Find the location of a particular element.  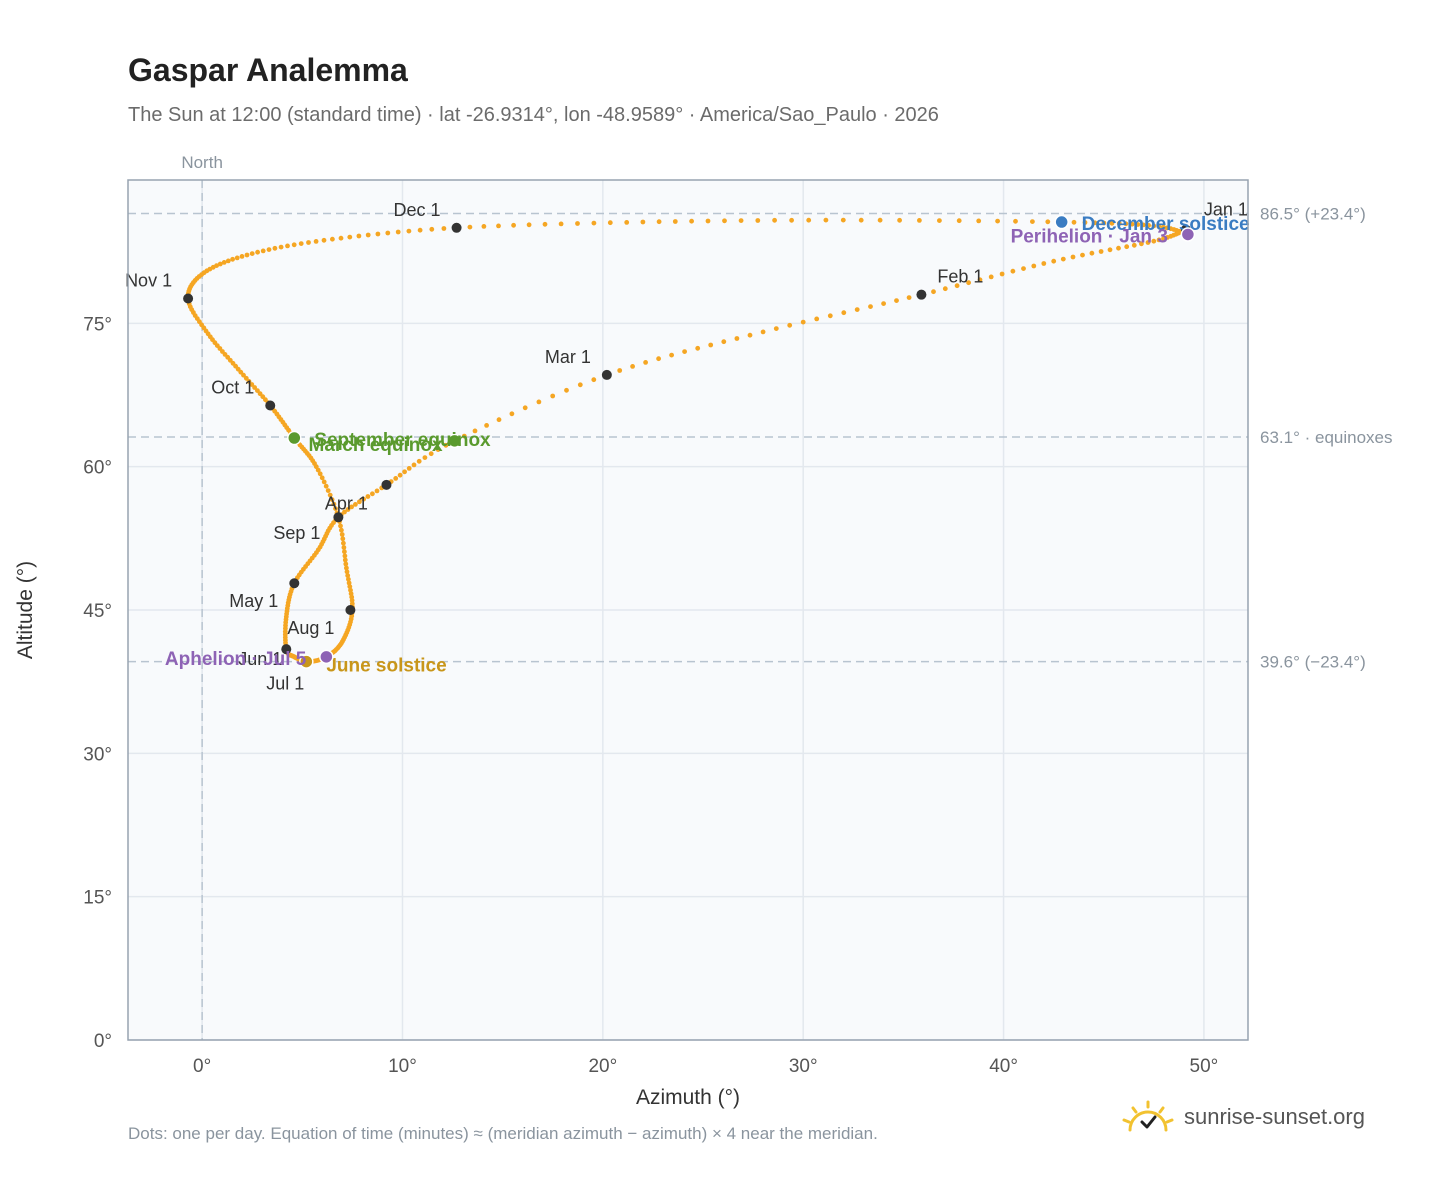

y-axis-label: Altitude (°) is located at coordinates (25, 610).